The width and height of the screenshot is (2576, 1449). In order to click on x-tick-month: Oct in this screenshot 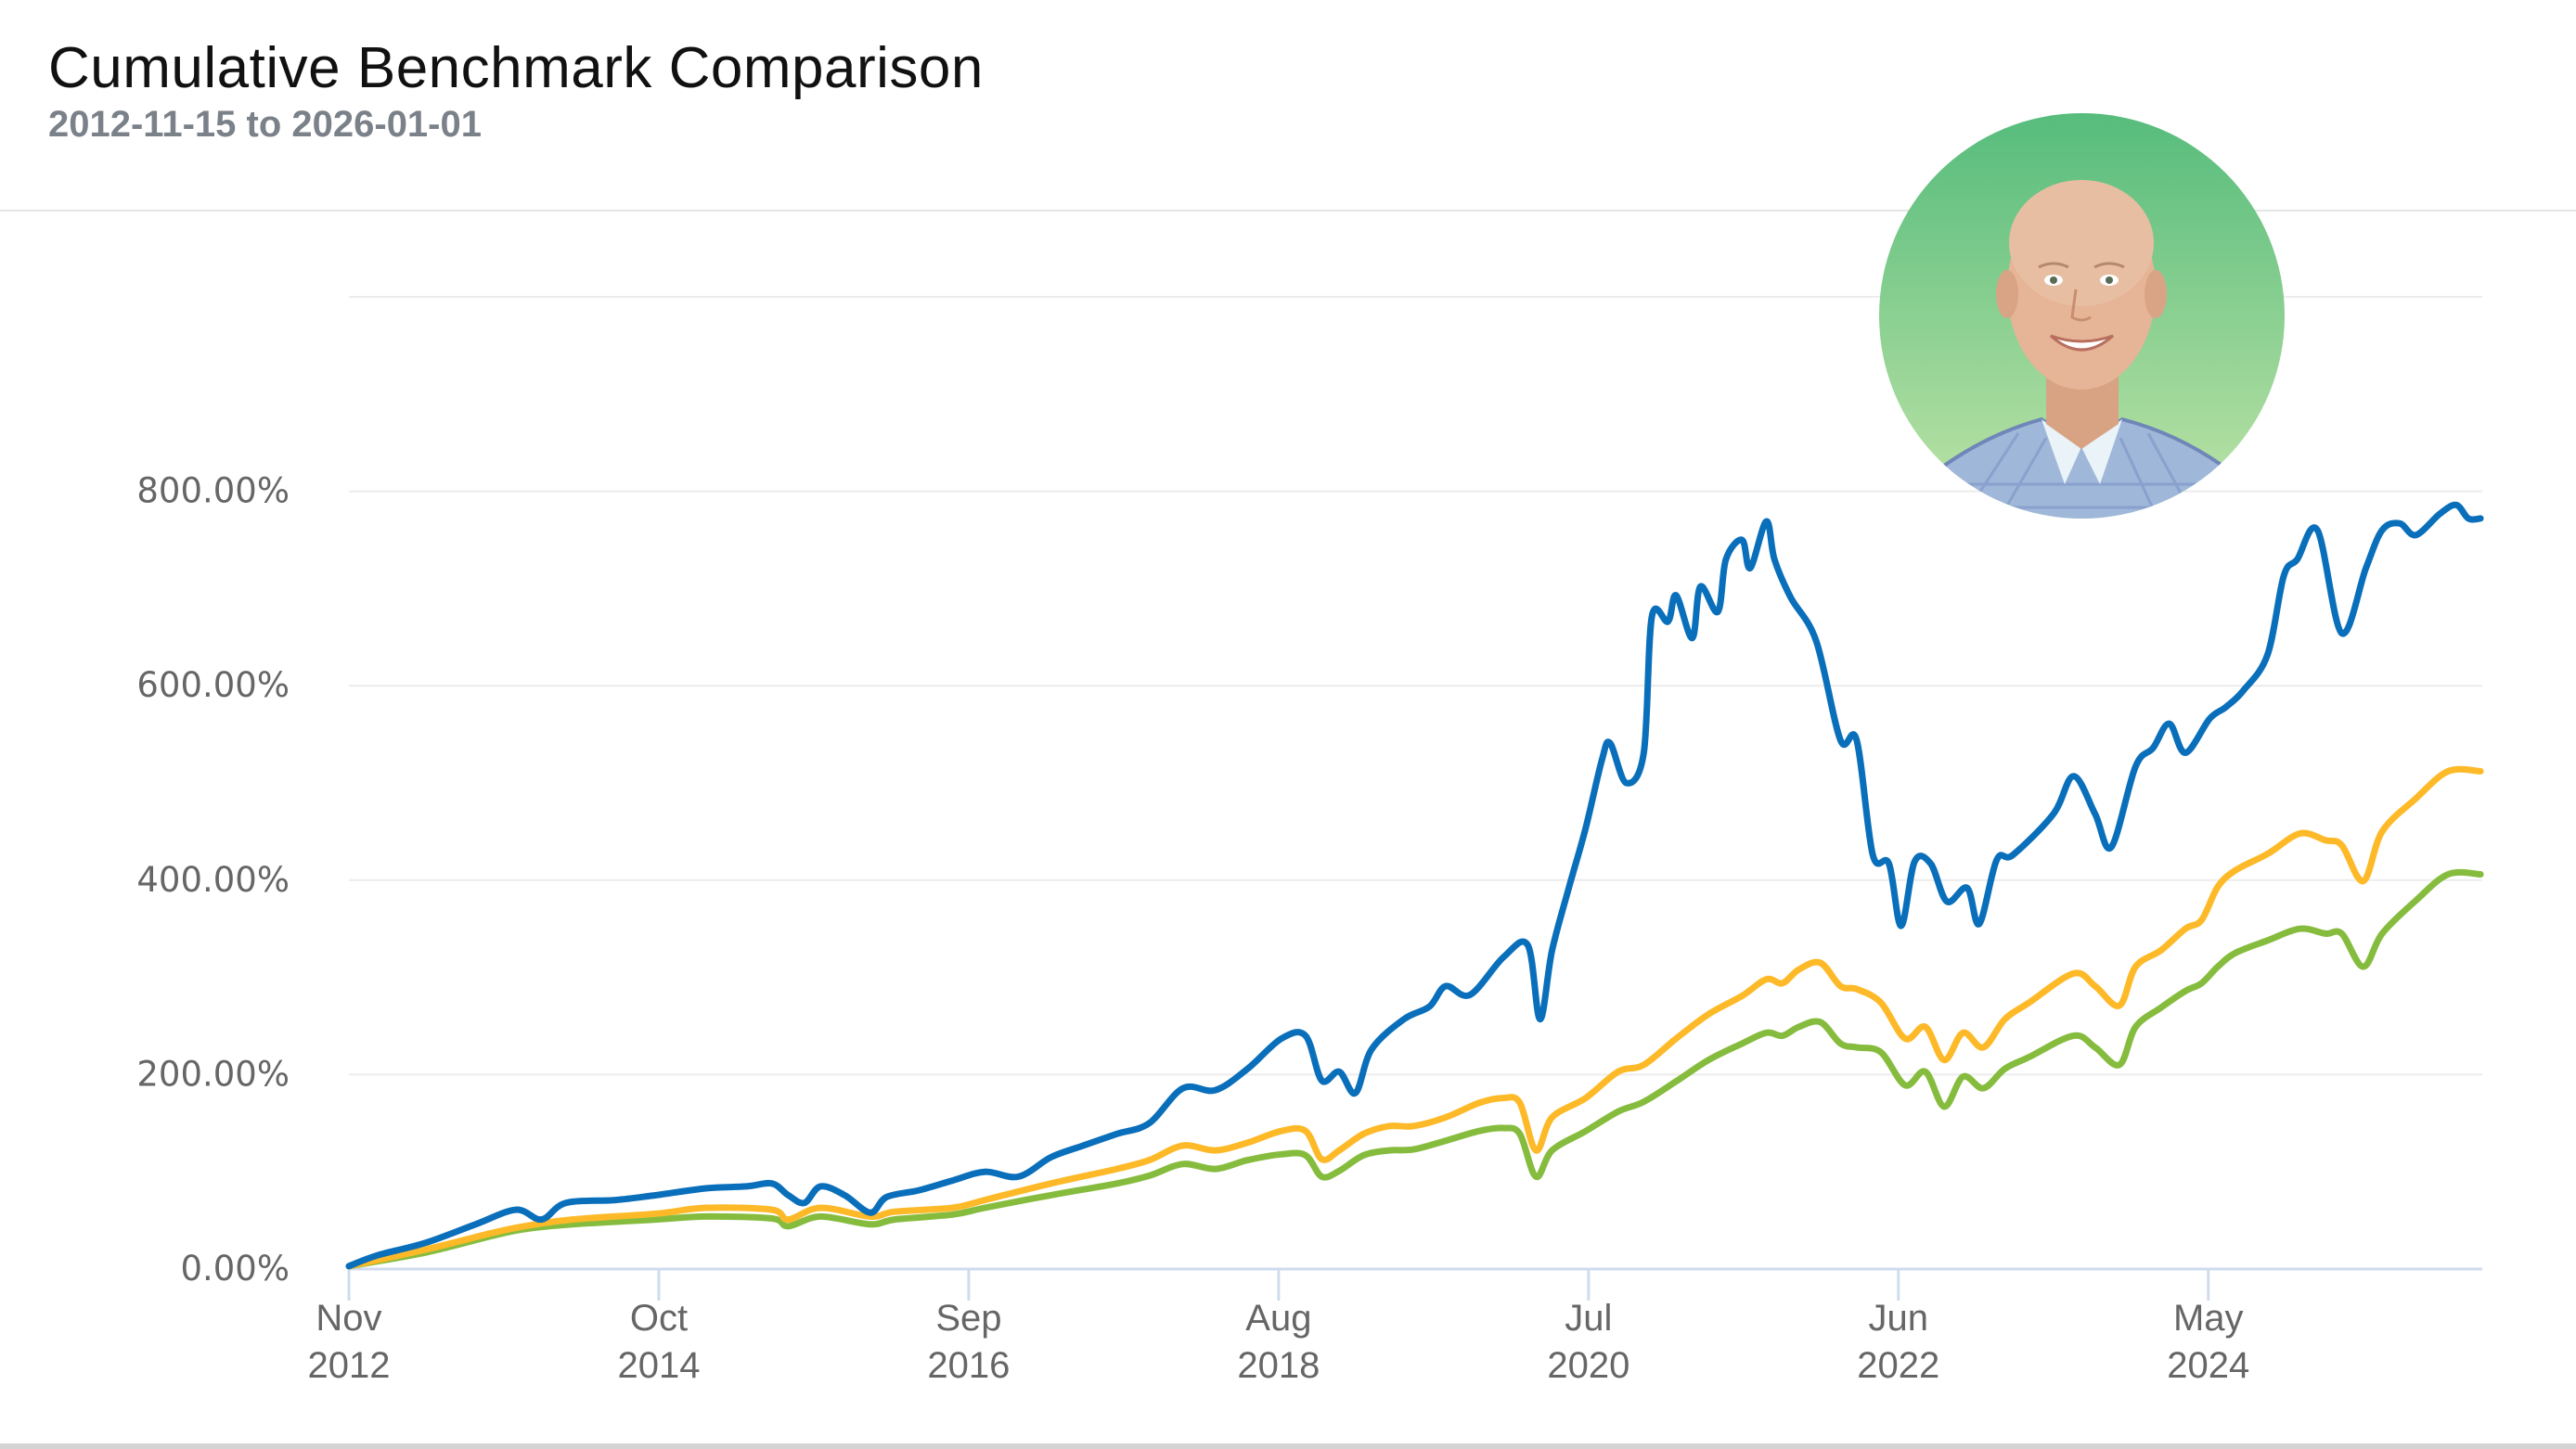, I will do `click(659, 1319)`.